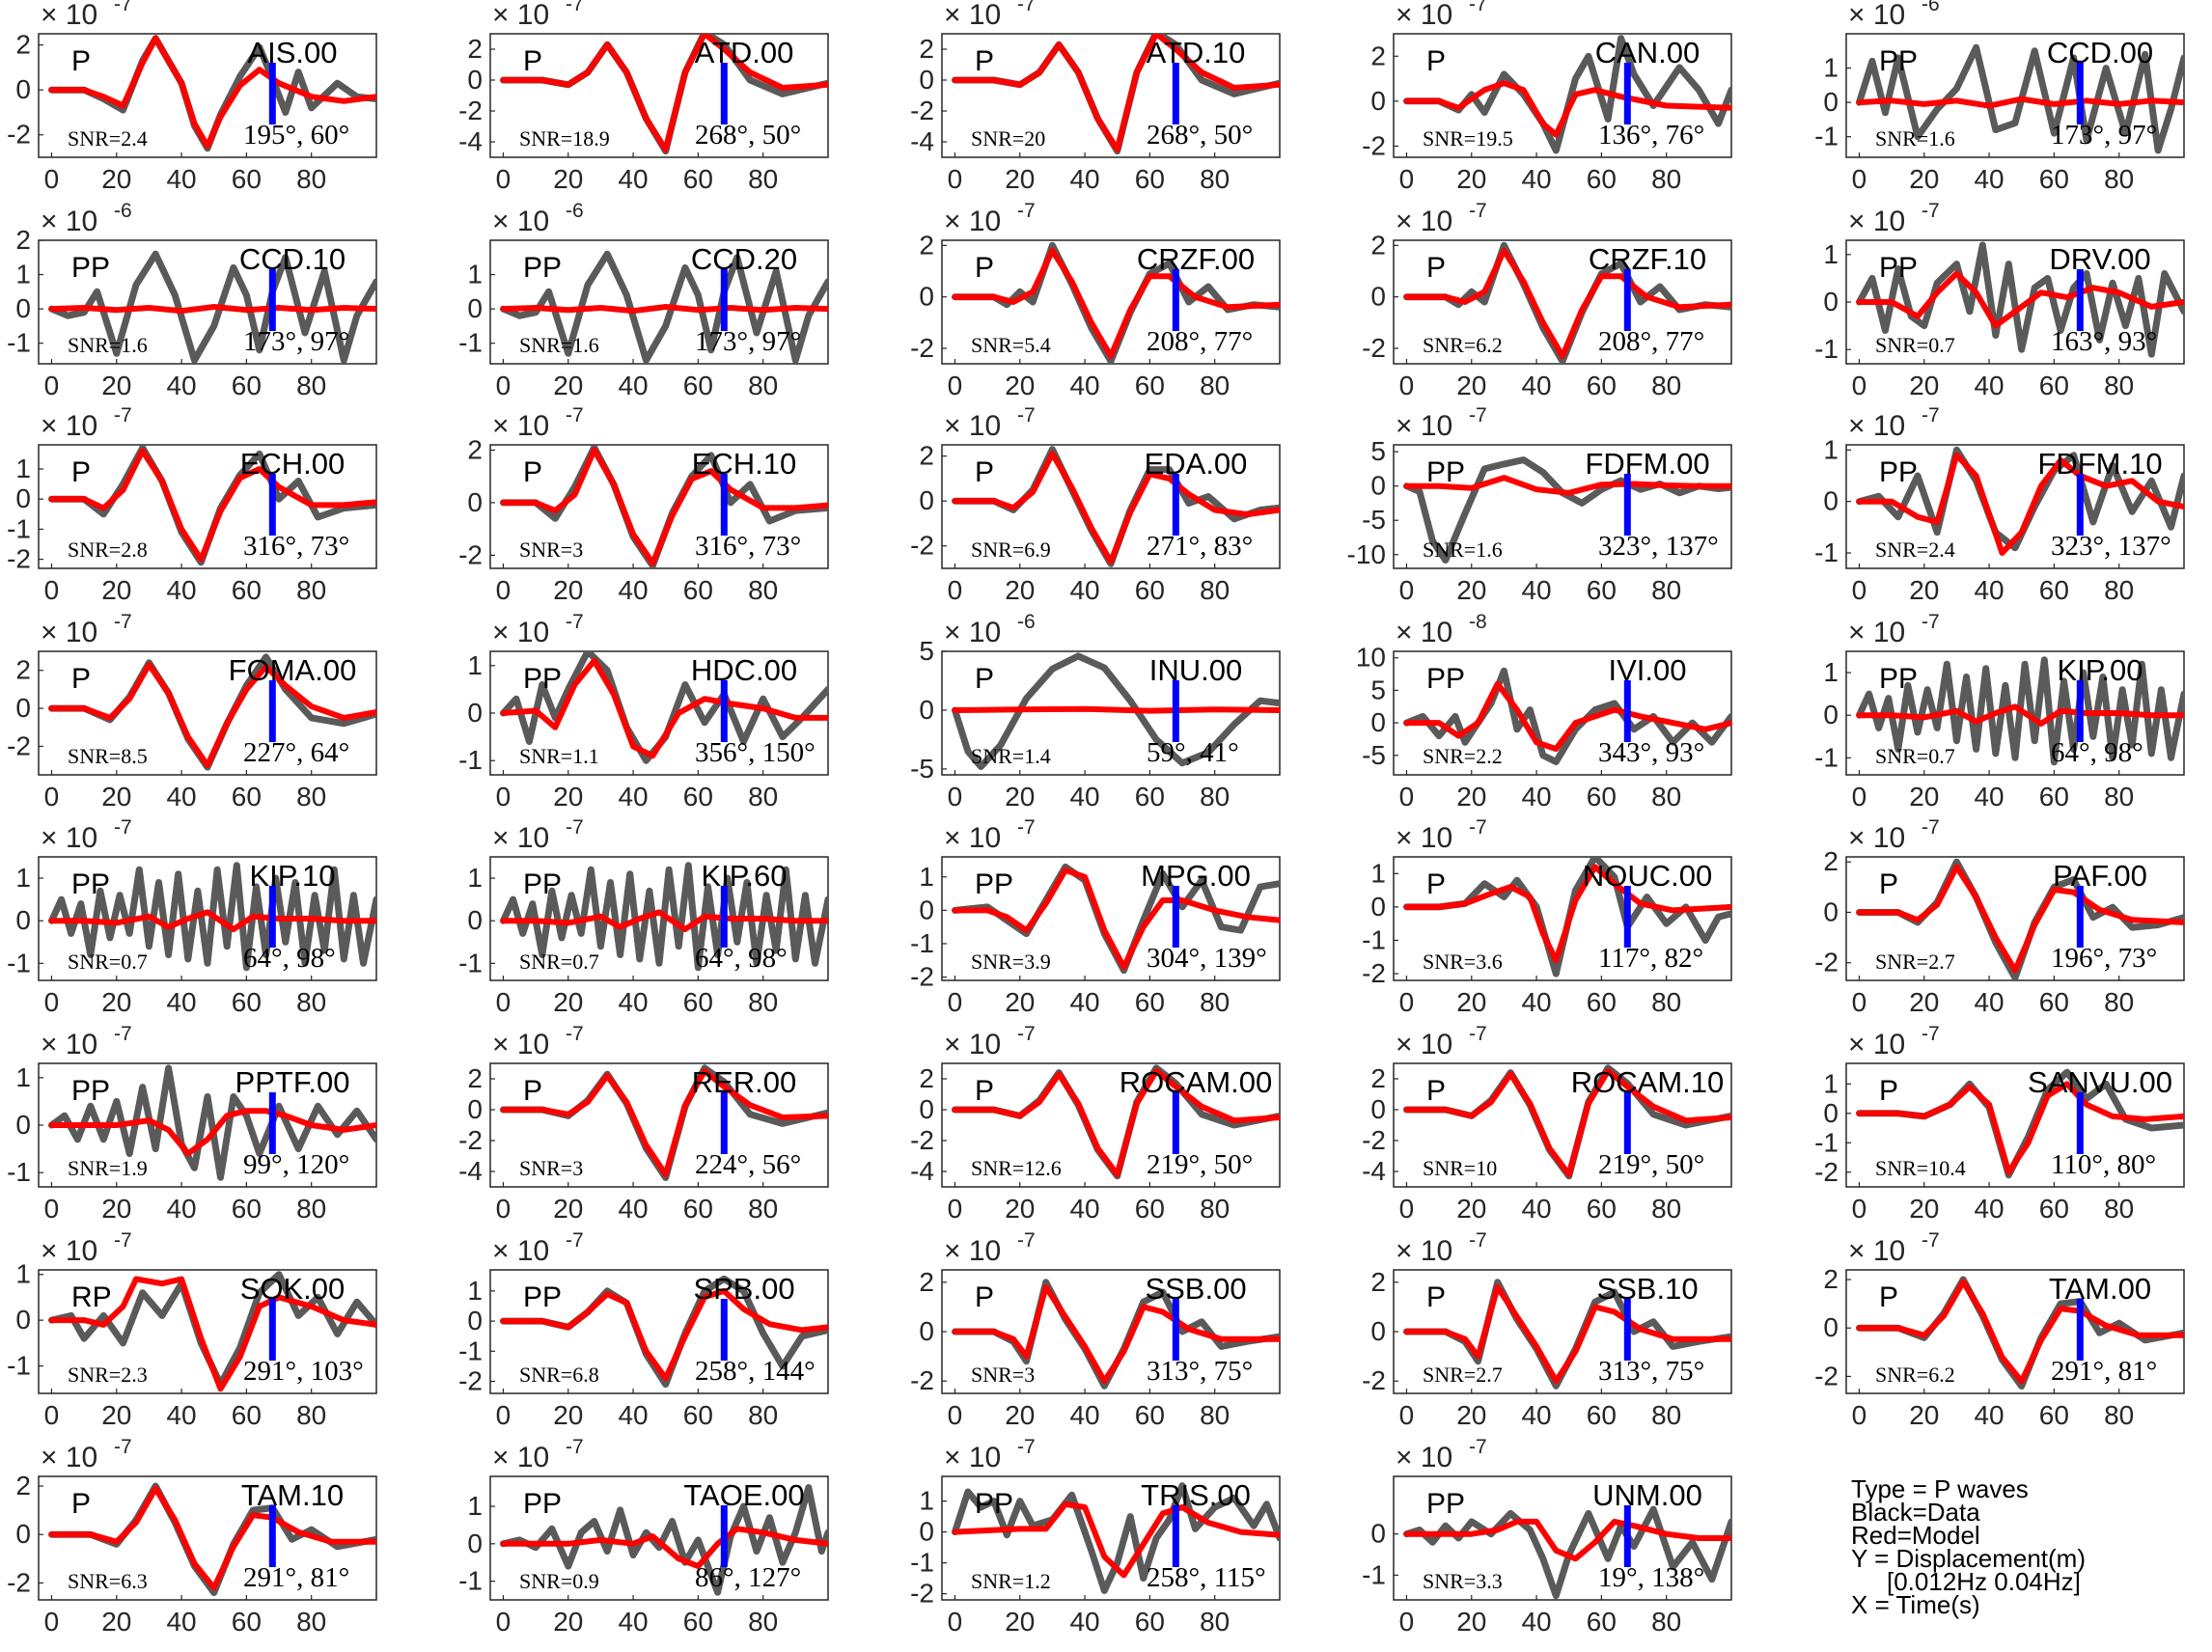 The image size is (2212, 1652). I want to click on station-label: MPG.00, so click(1196, 876).